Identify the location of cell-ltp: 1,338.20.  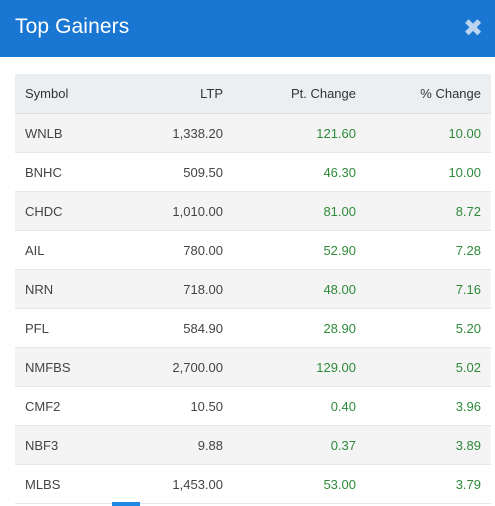
(171, 133).